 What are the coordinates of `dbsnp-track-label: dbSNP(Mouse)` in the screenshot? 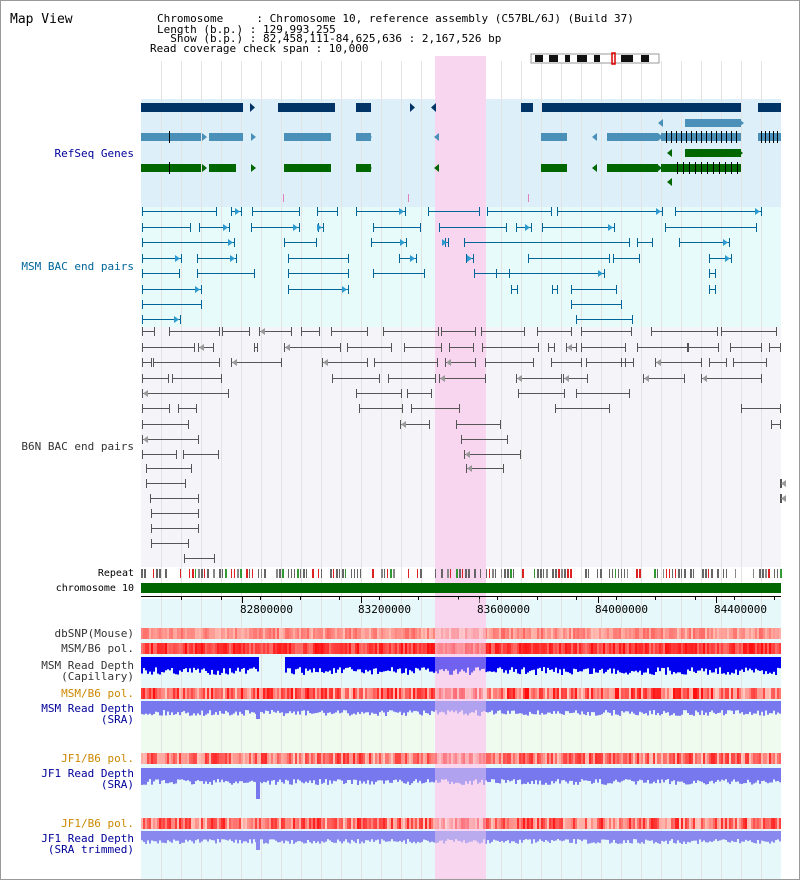 It's located at (94, 633).